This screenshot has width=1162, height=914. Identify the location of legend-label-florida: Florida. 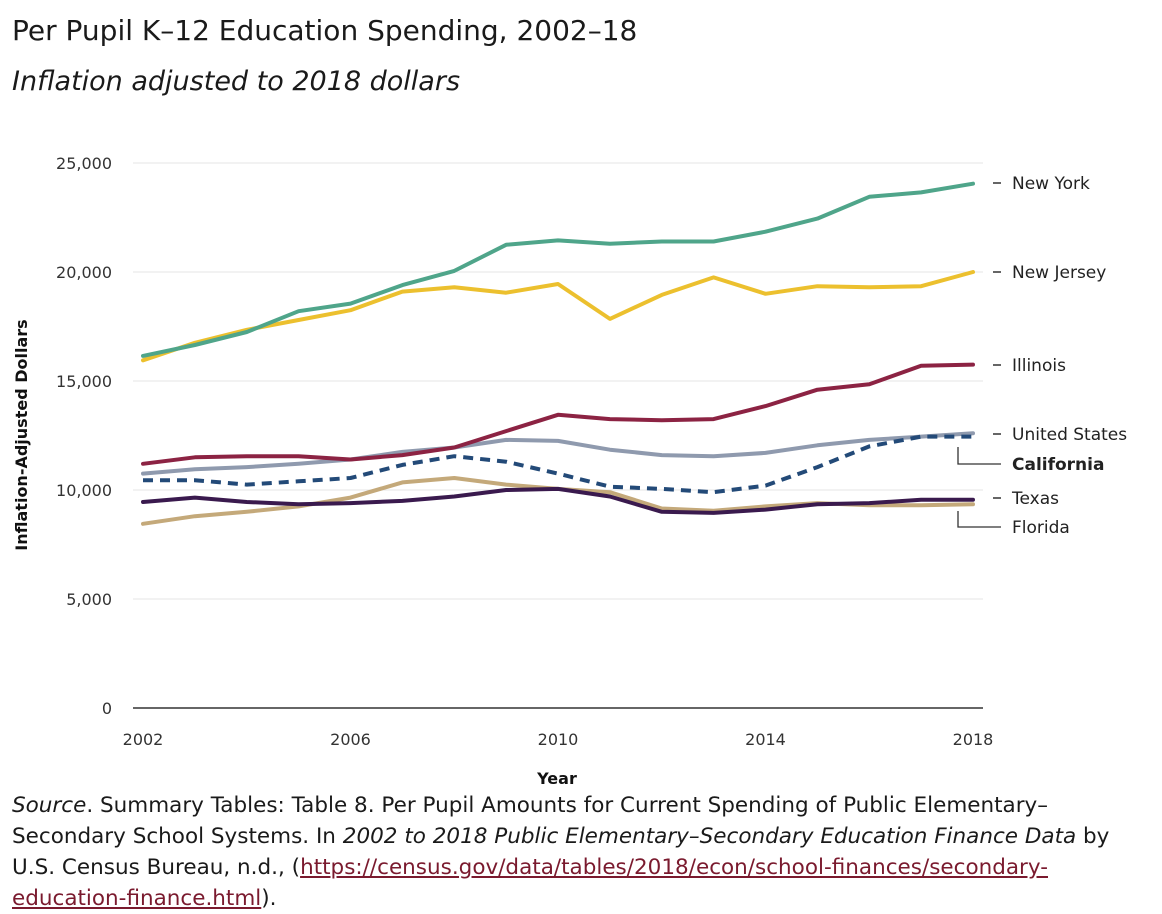
(1041, 528).